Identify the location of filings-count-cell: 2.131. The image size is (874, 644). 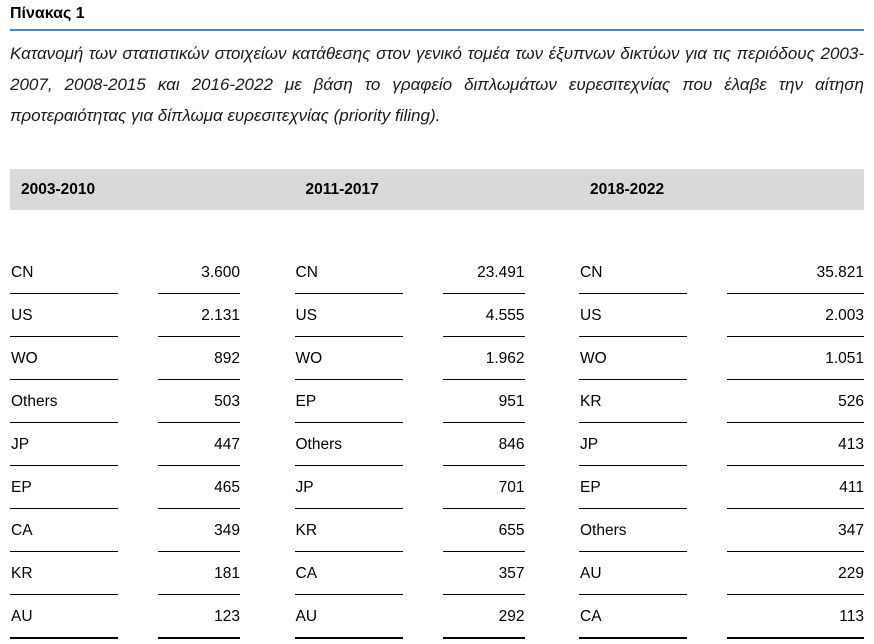
(199, 315).